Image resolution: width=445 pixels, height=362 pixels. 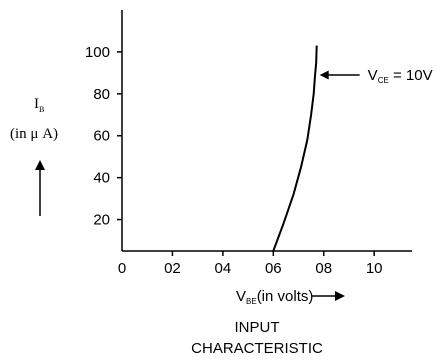 What do you see at coordinates (273, 268) in the screenshot?
I see `x-tick-label: 06` at bounding box center [273, 268].